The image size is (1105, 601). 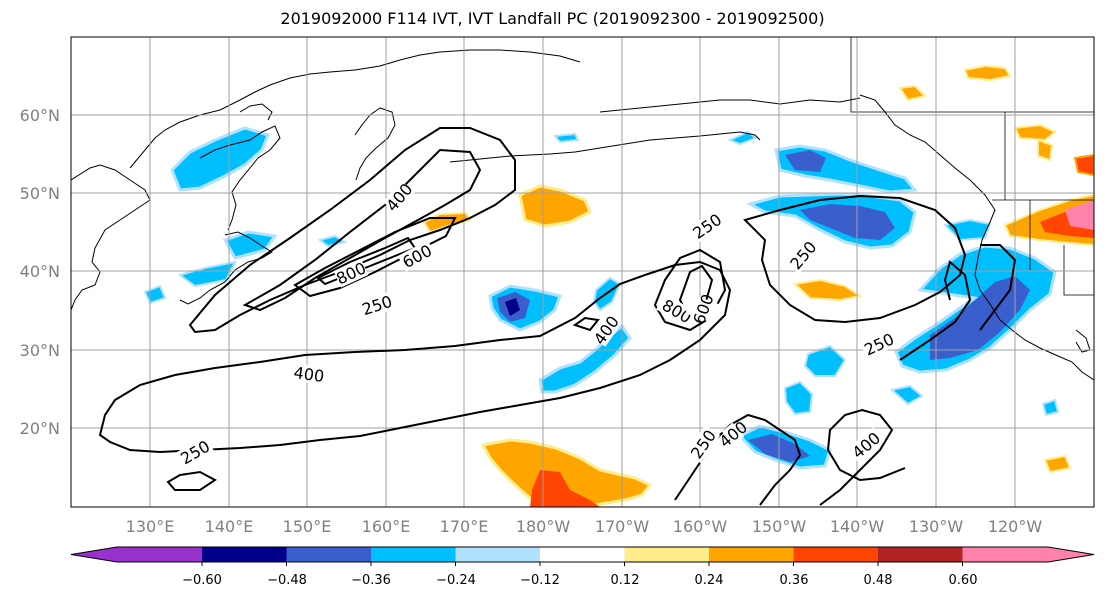 What do you see at coordinates (202, 580) in the screenshot?
I see `colorbar-tick-label: −0.60` at bounding box center [202, 580].